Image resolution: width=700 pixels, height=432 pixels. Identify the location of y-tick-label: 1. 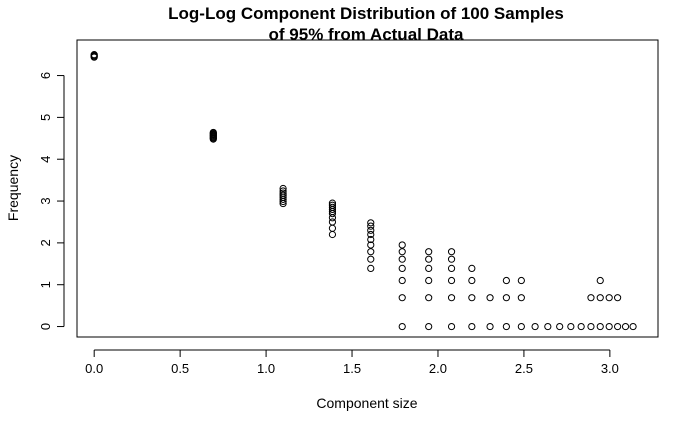
(45, 284).